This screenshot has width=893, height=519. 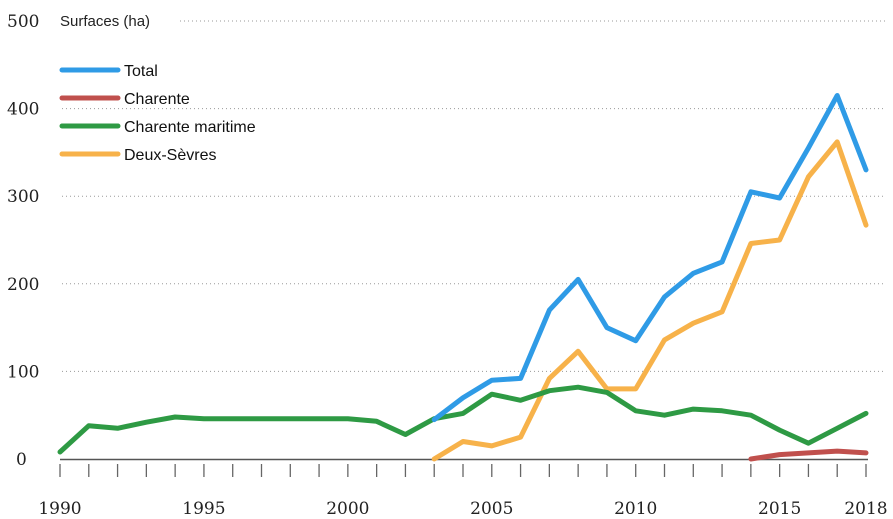 What do you see at coordinates (491, 509) in the screenshot?
I see `x-tick-label: 2005` at bounding box center [491, 509].